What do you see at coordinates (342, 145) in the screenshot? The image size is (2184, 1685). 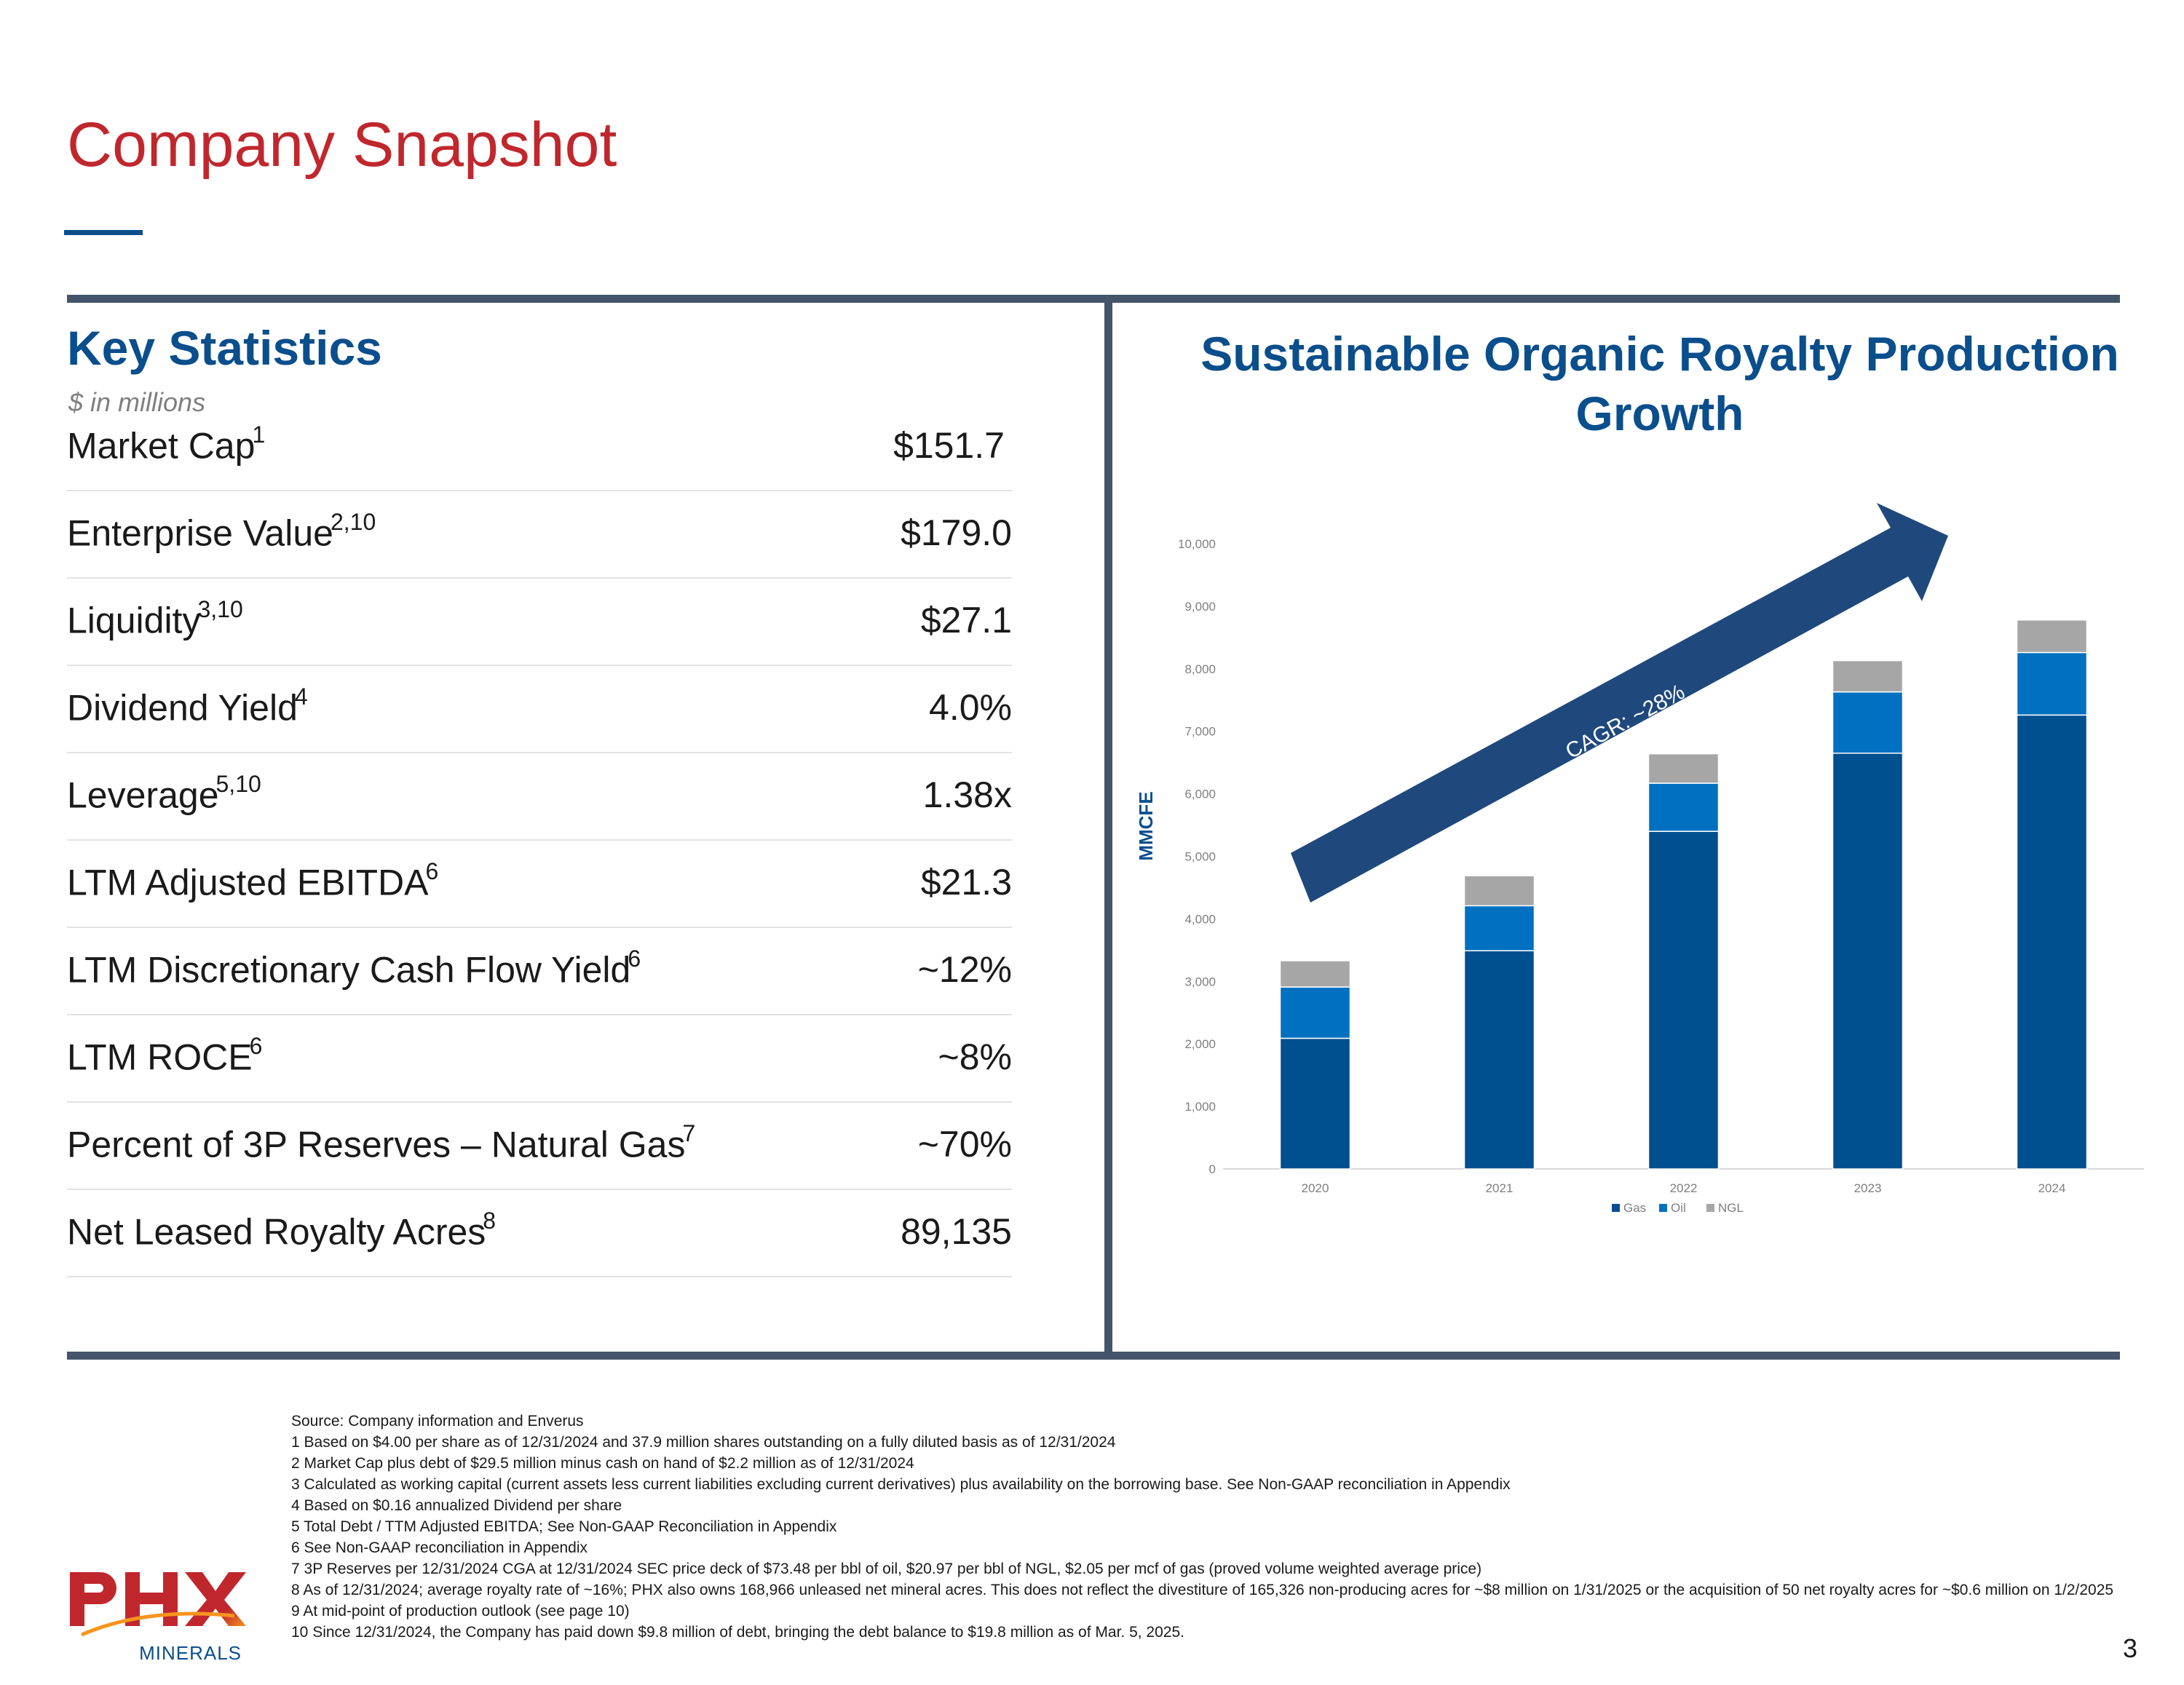 I see `page-title: Company Snapshot` at bounding box center [342, 145].